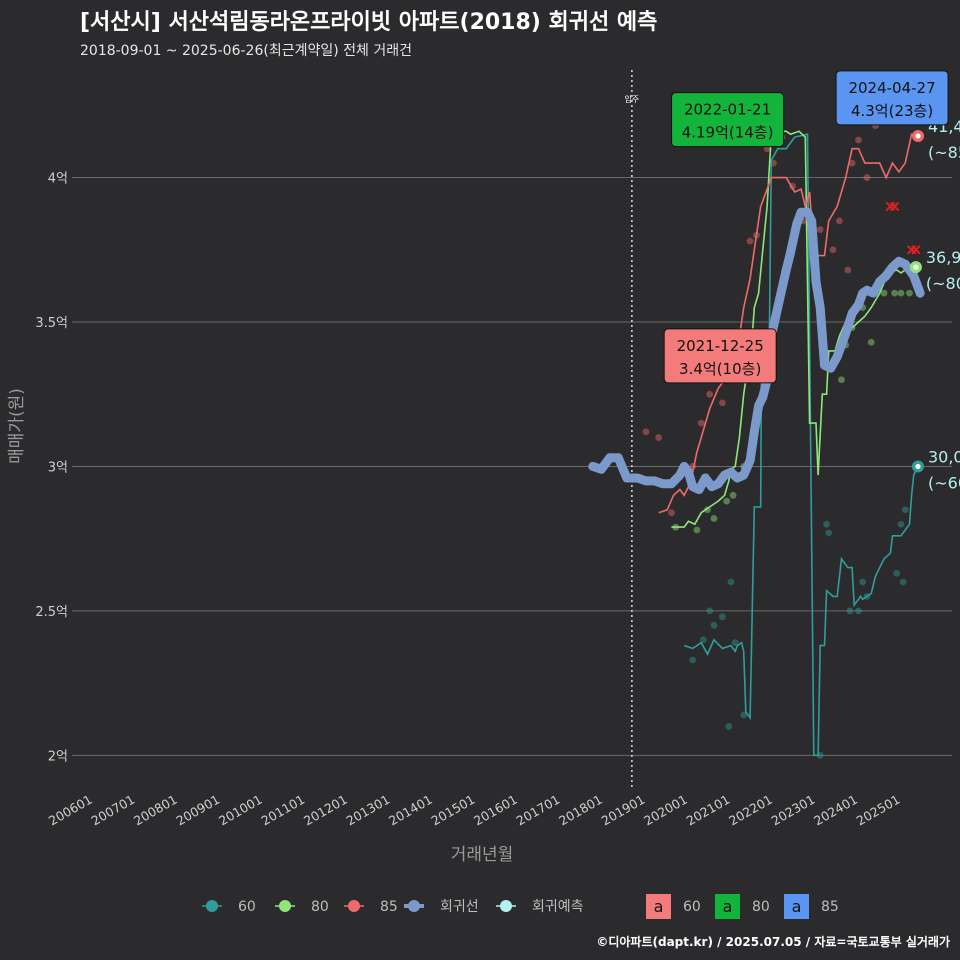 Image resolution: width=960 pixels, height=960 pixels. I want to click on chart-subtitle: 2018-09-01 ~ 2025-06-26(최근계약일) 전체 거래건, so click(246, 51).